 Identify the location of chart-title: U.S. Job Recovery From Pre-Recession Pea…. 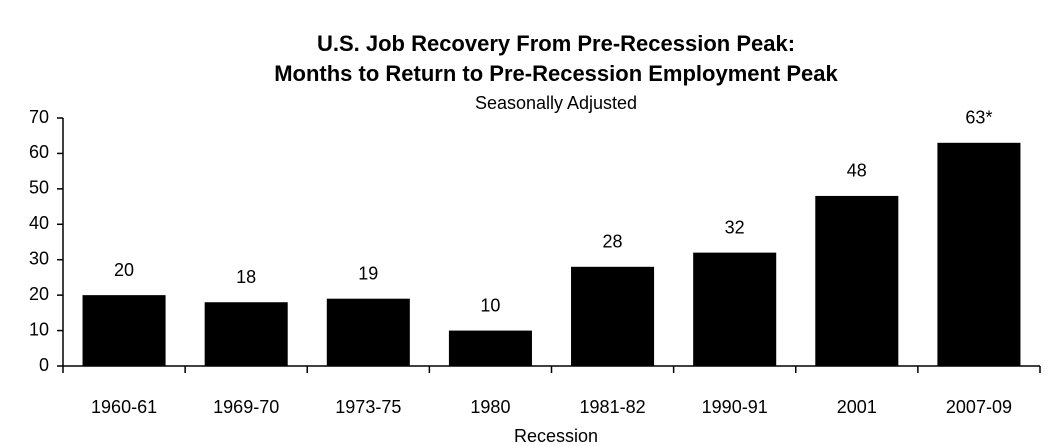
(556, 43).